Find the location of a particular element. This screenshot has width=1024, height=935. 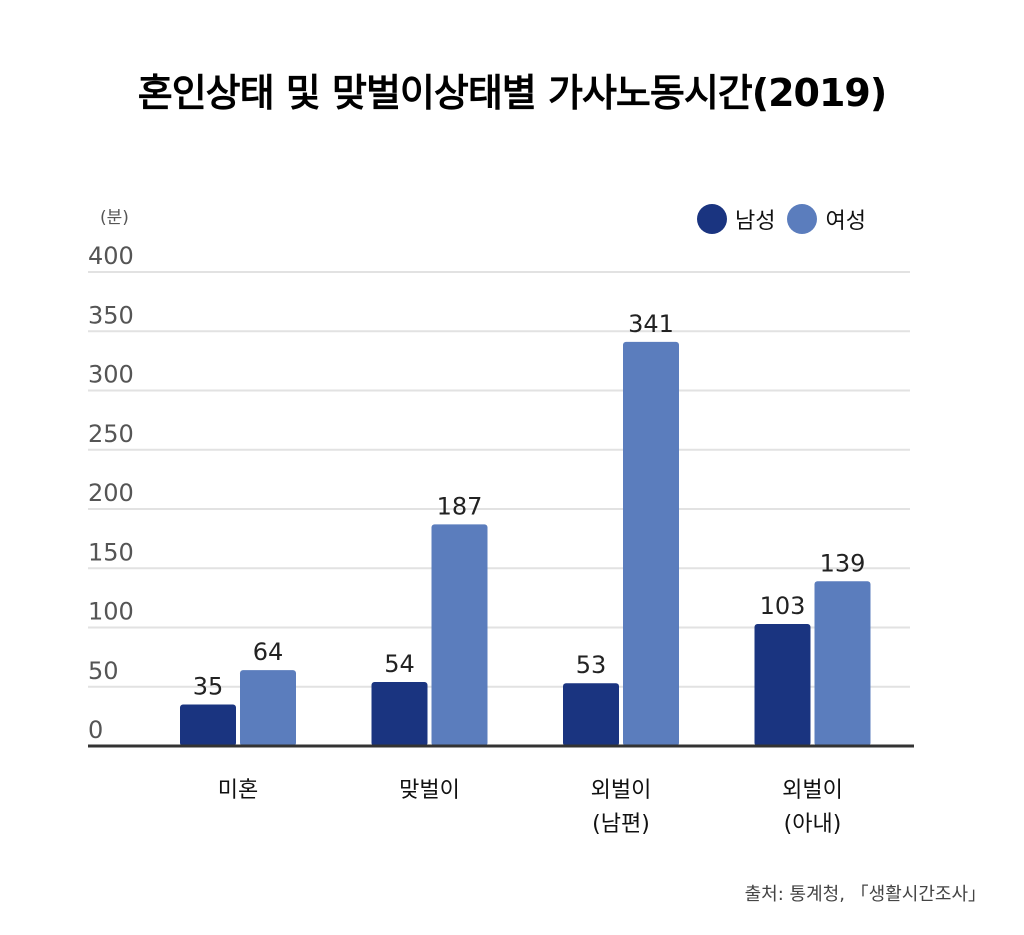

y-tick-label: 300 is located at coordinates (111, 375).